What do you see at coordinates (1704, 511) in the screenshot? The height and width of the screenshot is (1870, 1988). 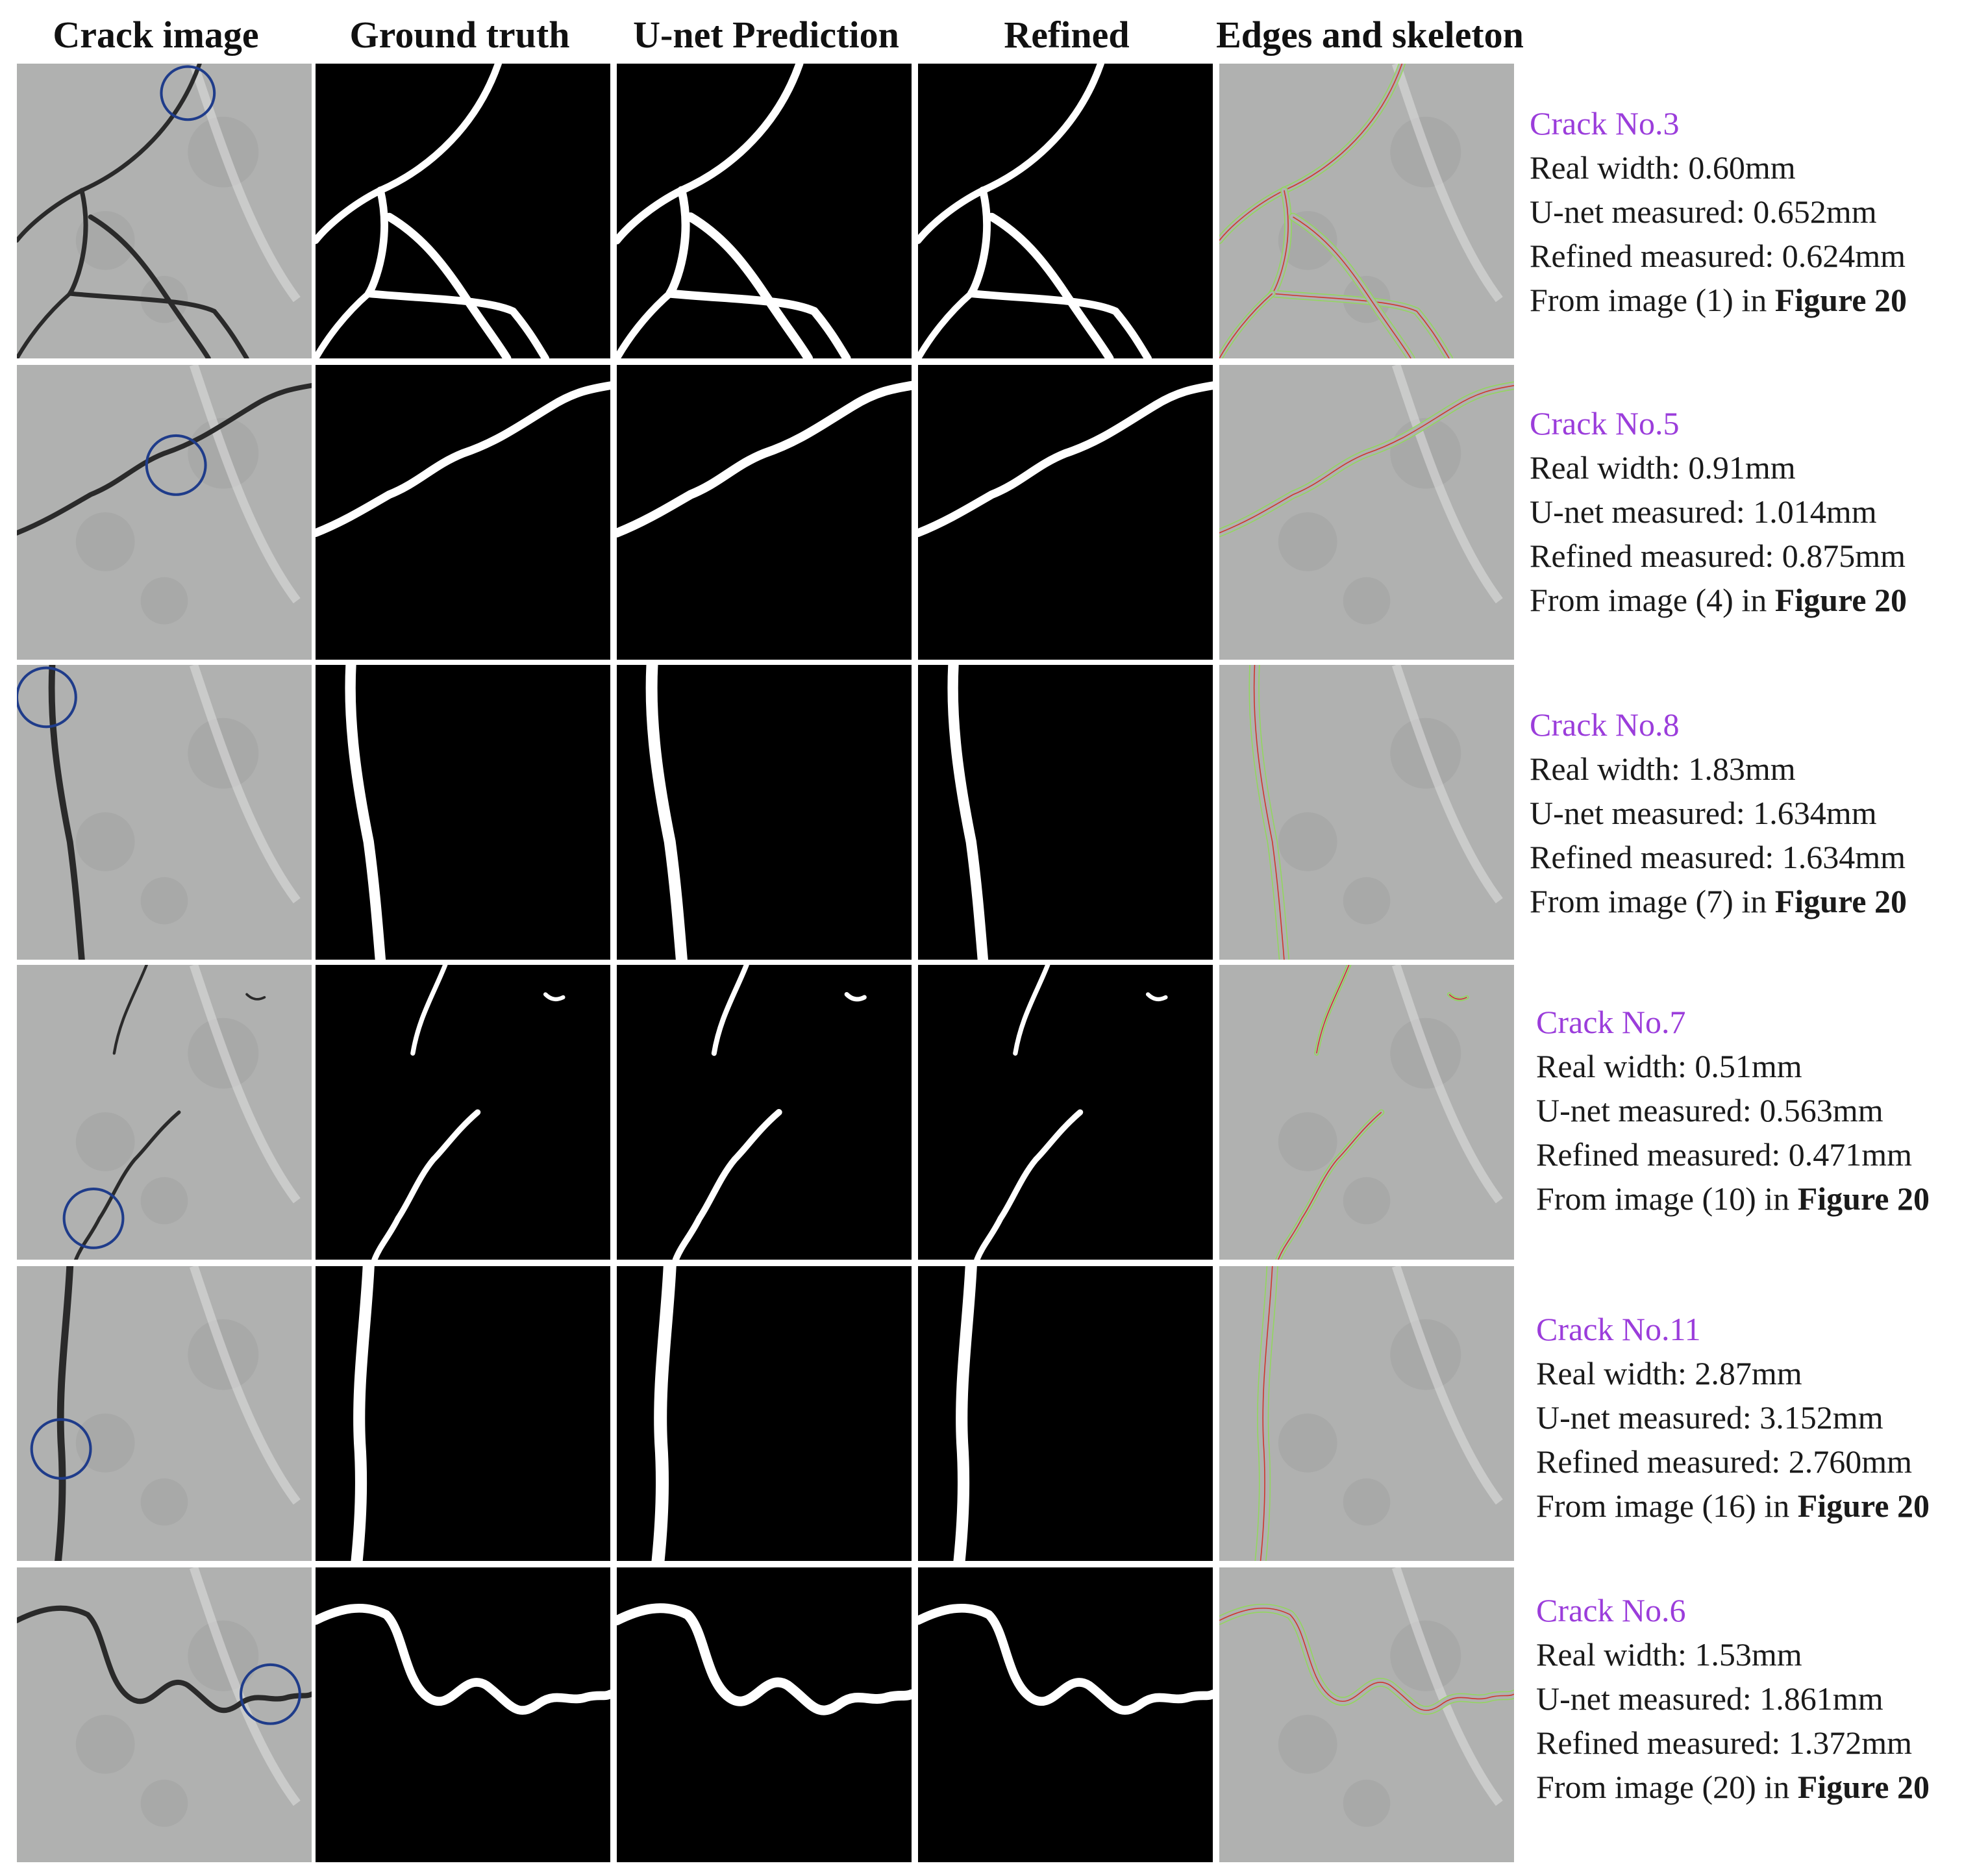 I see `unet-measured: U-net measured: 1.014mm` at bounding box center [1704, 511].